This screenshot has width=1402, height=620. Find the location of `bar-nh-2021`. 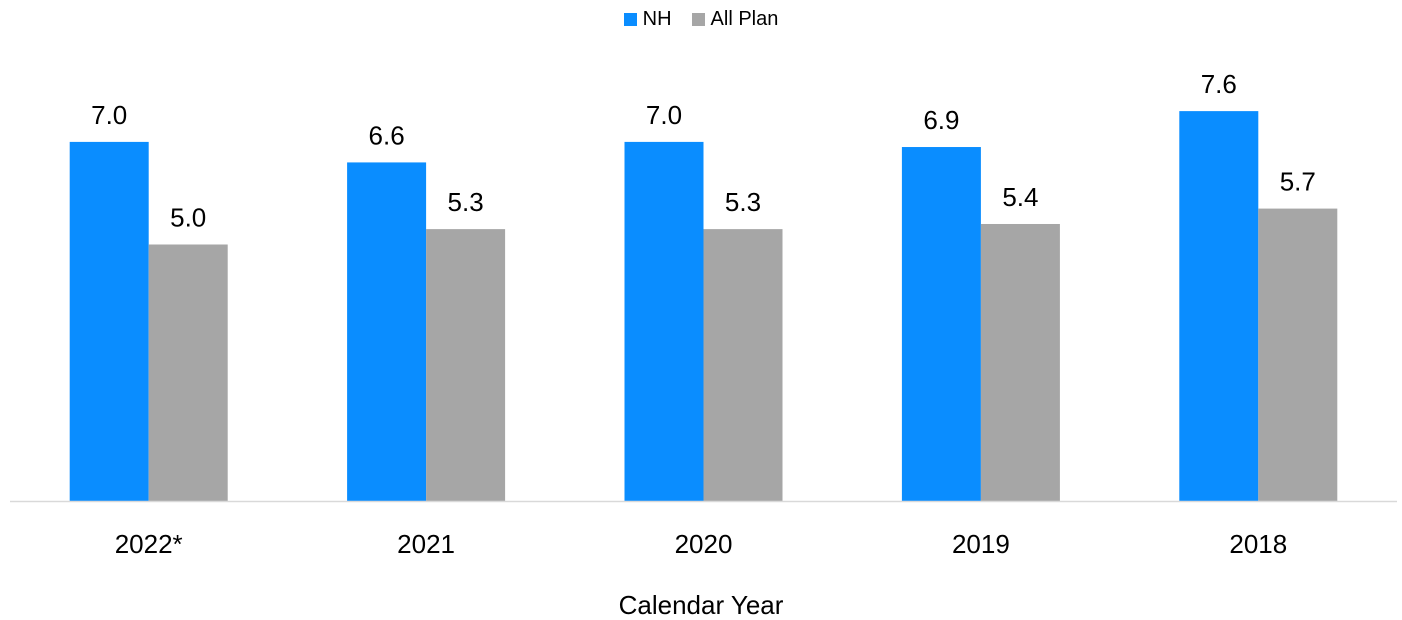

bar-nh-2021 is located at coordinates (387, 332).